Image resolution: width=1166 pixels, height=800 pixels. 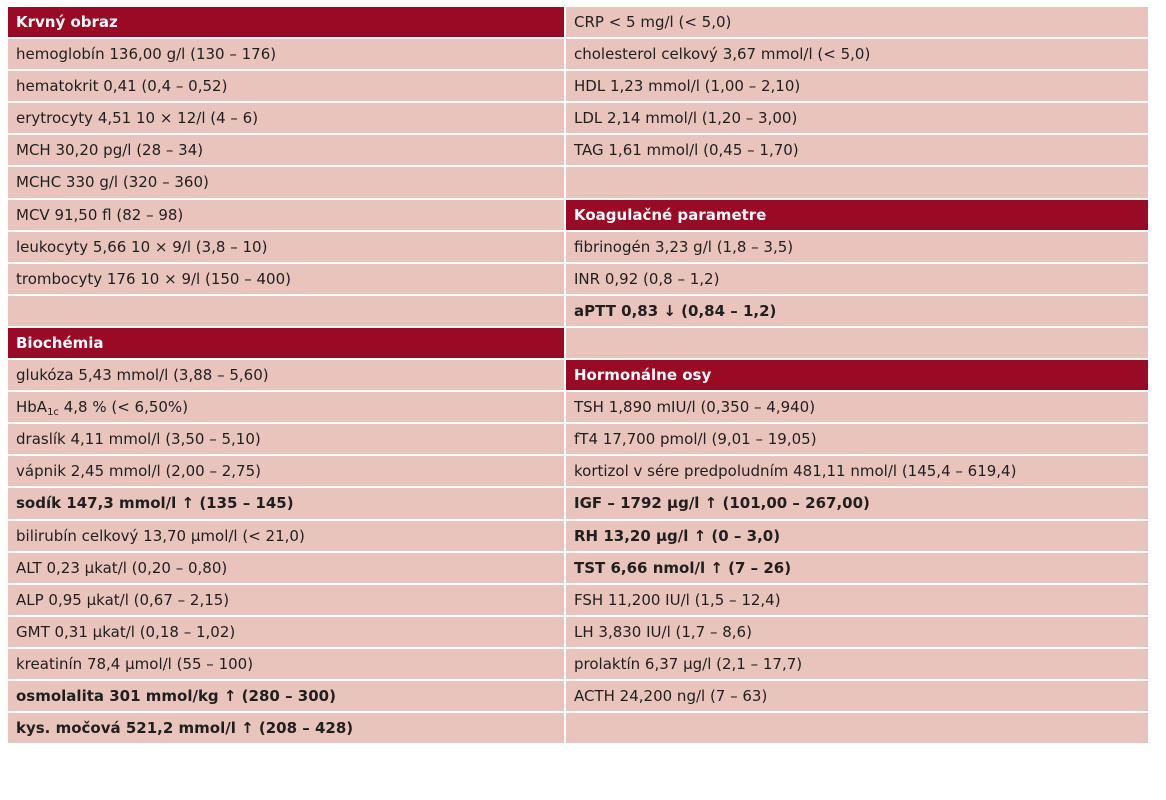 What do you see at coordinates (857, 119) in the screenshot?
I see `table-row: LDL 2,14 mmol/l (1,20 – 3,00)` at bounding box center [857, 119].